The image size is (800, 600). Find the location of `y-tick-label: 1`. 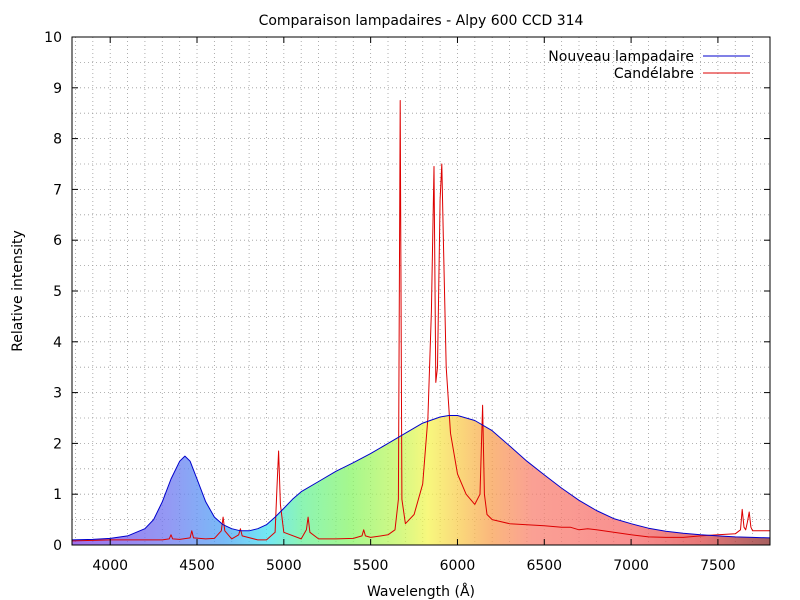

y-tick-label: 1 is located at coordinates (57, 495).